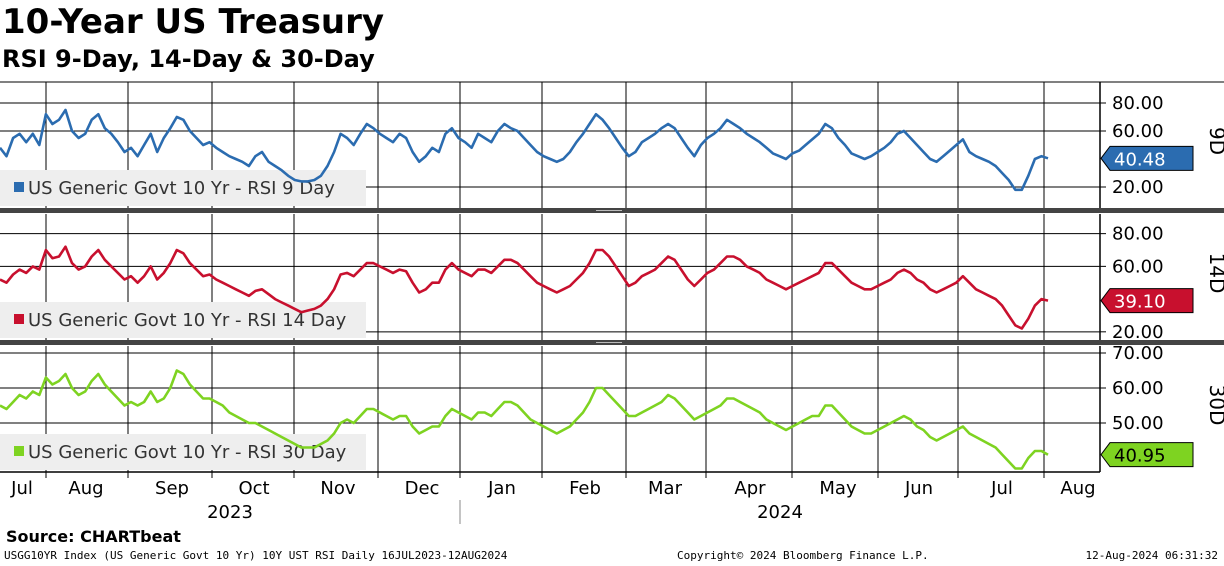 This screenshot has width=1224, height=566. I want to click on panel-label: 9D, so click(1214, 141).